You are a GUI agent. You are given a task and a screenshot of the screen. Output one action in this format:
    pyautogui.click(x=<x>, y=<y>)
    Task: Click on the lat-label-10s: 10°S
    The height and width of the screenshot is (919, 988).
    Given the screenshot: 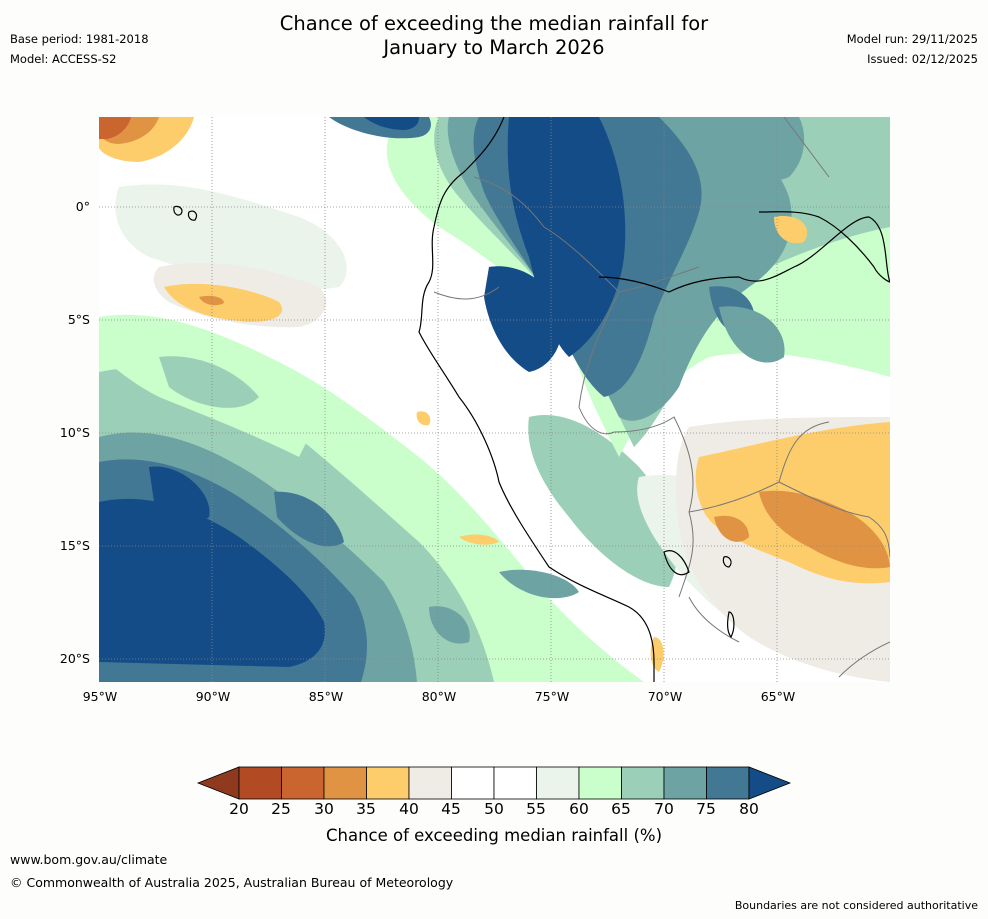 What is the action you would take?
    pyautogui.click(x=74, y=432)
    